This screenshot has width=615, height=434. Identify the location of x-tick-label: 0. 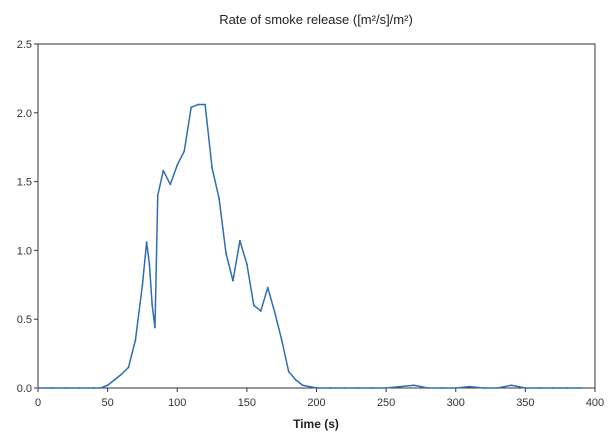
(38, 403).